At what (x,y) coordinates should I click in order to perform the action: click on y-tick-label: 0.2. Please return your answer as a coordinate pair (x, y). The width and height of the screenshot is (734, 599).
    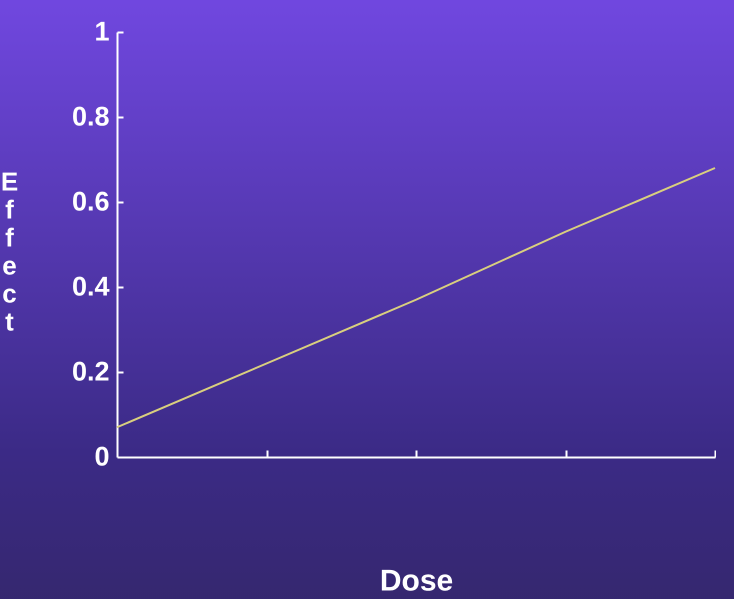
    Looking at the image, I should click on (91, 371).